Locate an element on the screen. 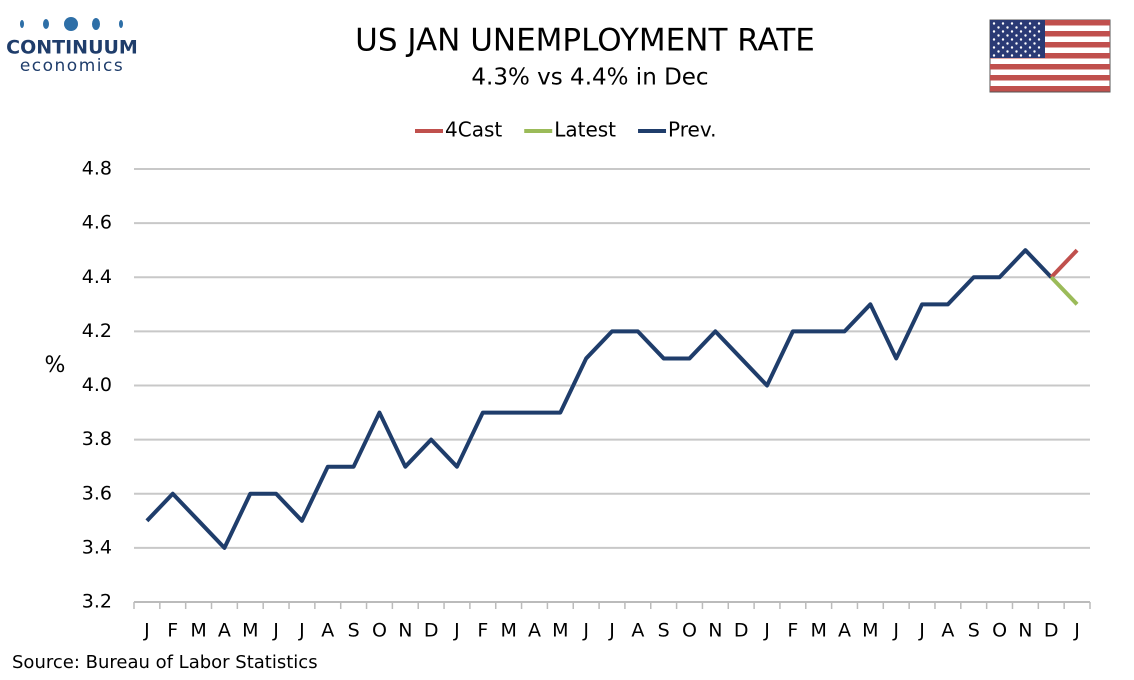 Image resolution: width=1134 pixels, height=680 pixels. legend-label: Prev. is located at coordinates (692, 130).